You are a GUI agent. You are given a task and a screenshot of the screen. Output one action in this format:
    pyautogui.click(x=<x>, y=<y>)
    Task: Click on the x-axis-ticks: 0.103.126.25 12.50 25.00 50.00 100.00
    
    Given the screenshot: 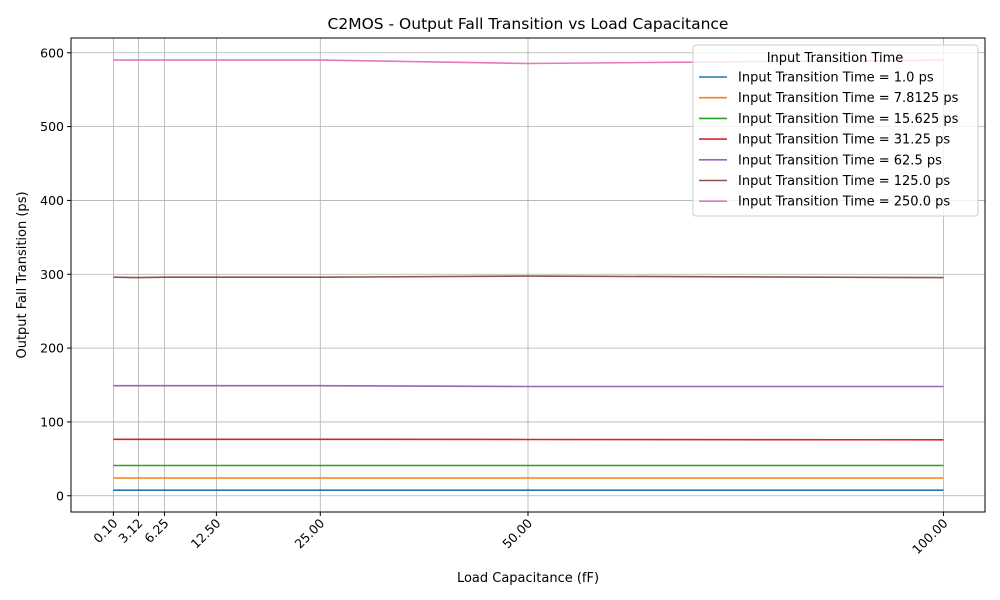 What is the action you would take?
    pyautogui.click(x=520, y=534)
    